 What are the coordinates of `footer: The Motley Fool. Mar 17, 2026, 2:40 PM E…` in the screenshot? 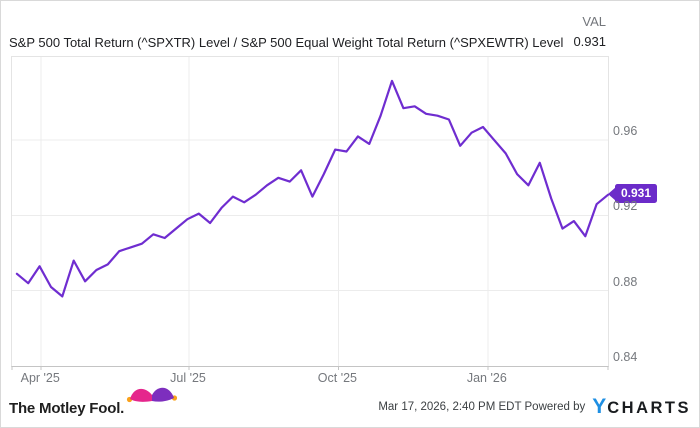 It's located at (350, 406).